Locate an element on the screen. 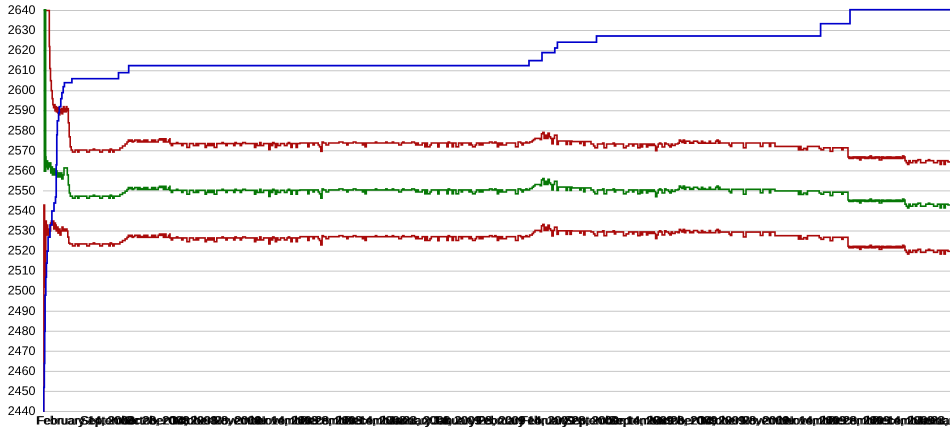  svg-text: 2640 is located at coordinates (22, 10).